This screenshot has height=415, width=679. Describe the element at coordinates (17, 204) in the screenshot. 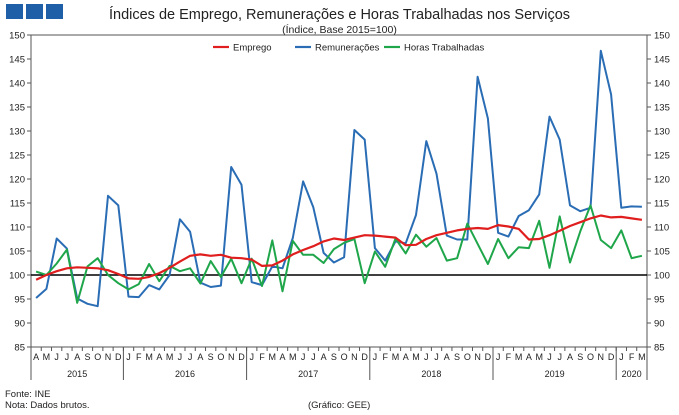

I see `y-tick-label-left: 115` at that location.